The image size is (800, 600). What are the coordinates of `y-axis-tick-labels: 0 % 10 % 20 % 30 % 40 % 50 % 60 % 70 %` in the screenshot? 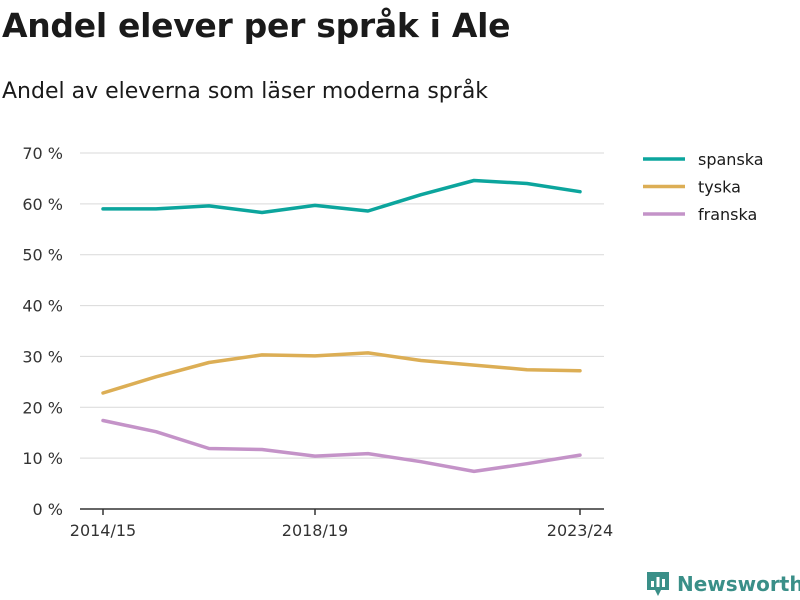 It's located at (42, 331).